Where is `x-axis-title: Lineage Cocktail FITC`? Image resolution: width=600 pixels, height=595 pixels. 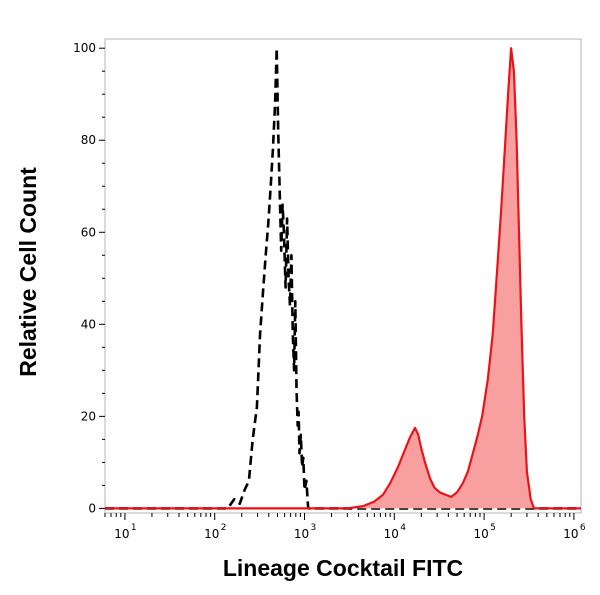 x-axis-title: Lineage Cocktail FITC is located at coordinates (343, 568).